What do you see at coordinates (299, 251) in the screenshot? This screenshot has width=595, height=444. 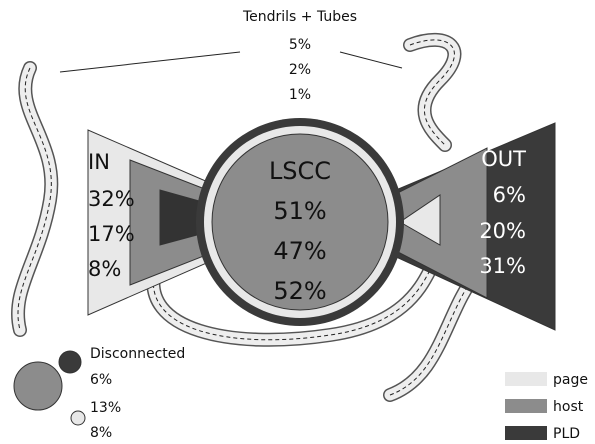 I see `lscc-value: 47%` at bounding box center [299, 251].